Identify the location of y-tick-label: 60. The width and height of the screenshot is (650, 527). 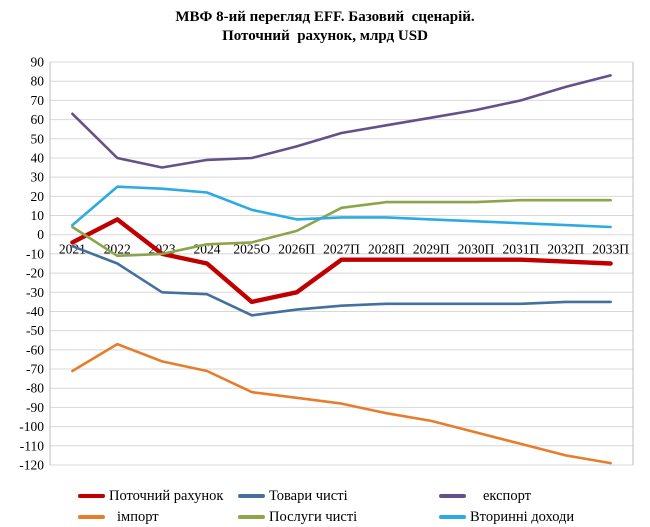
(38, 119).